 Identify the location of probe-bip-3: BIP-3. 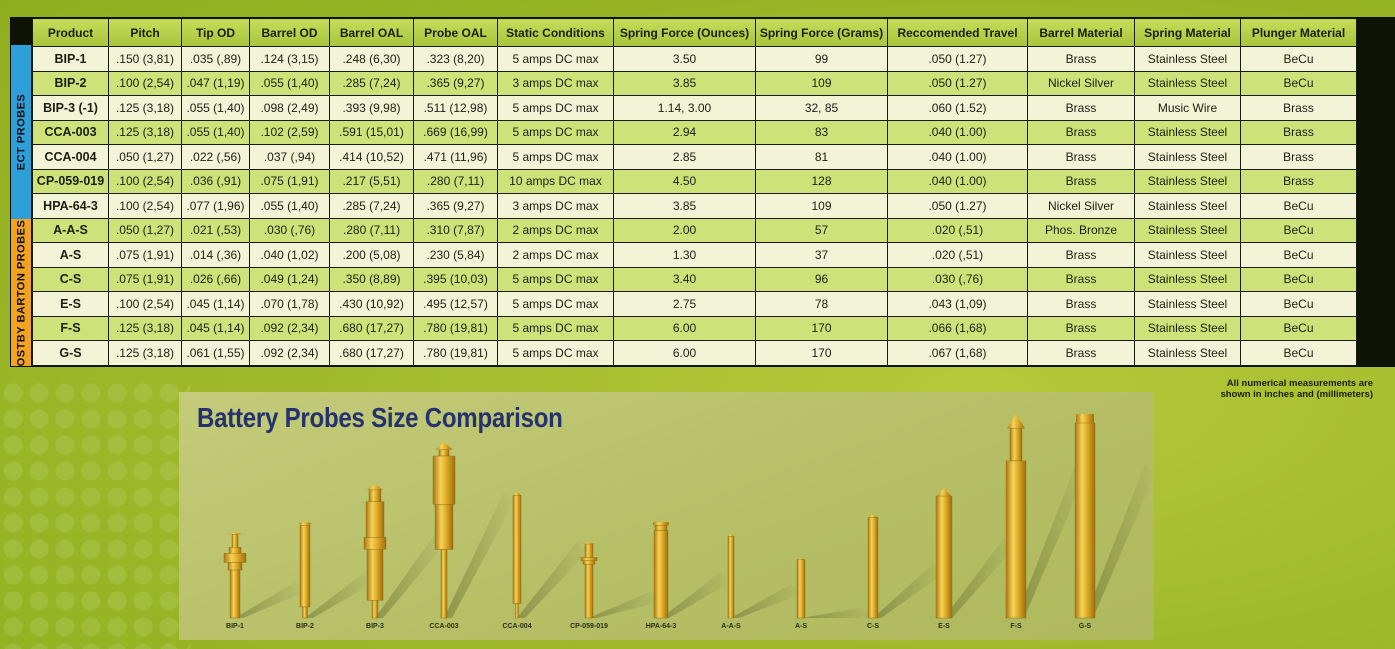
(404, 557).